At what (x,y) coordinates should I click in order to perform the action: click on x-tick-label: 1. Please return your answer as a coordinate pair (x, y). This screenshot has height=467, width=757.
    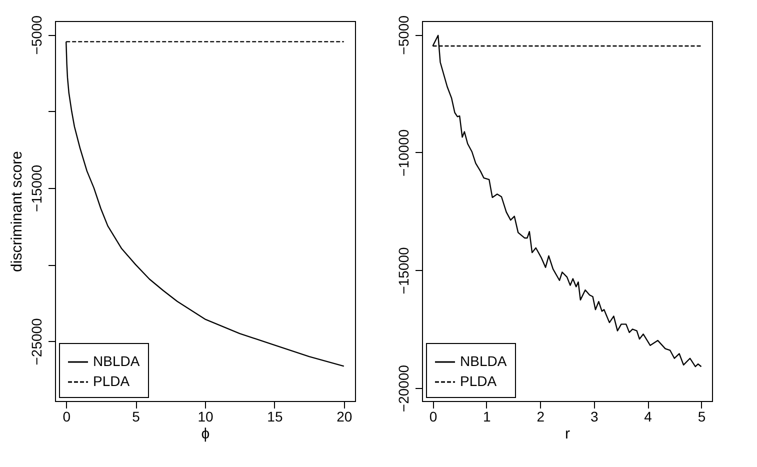
    Looking at the image, I should click on (487, 416).